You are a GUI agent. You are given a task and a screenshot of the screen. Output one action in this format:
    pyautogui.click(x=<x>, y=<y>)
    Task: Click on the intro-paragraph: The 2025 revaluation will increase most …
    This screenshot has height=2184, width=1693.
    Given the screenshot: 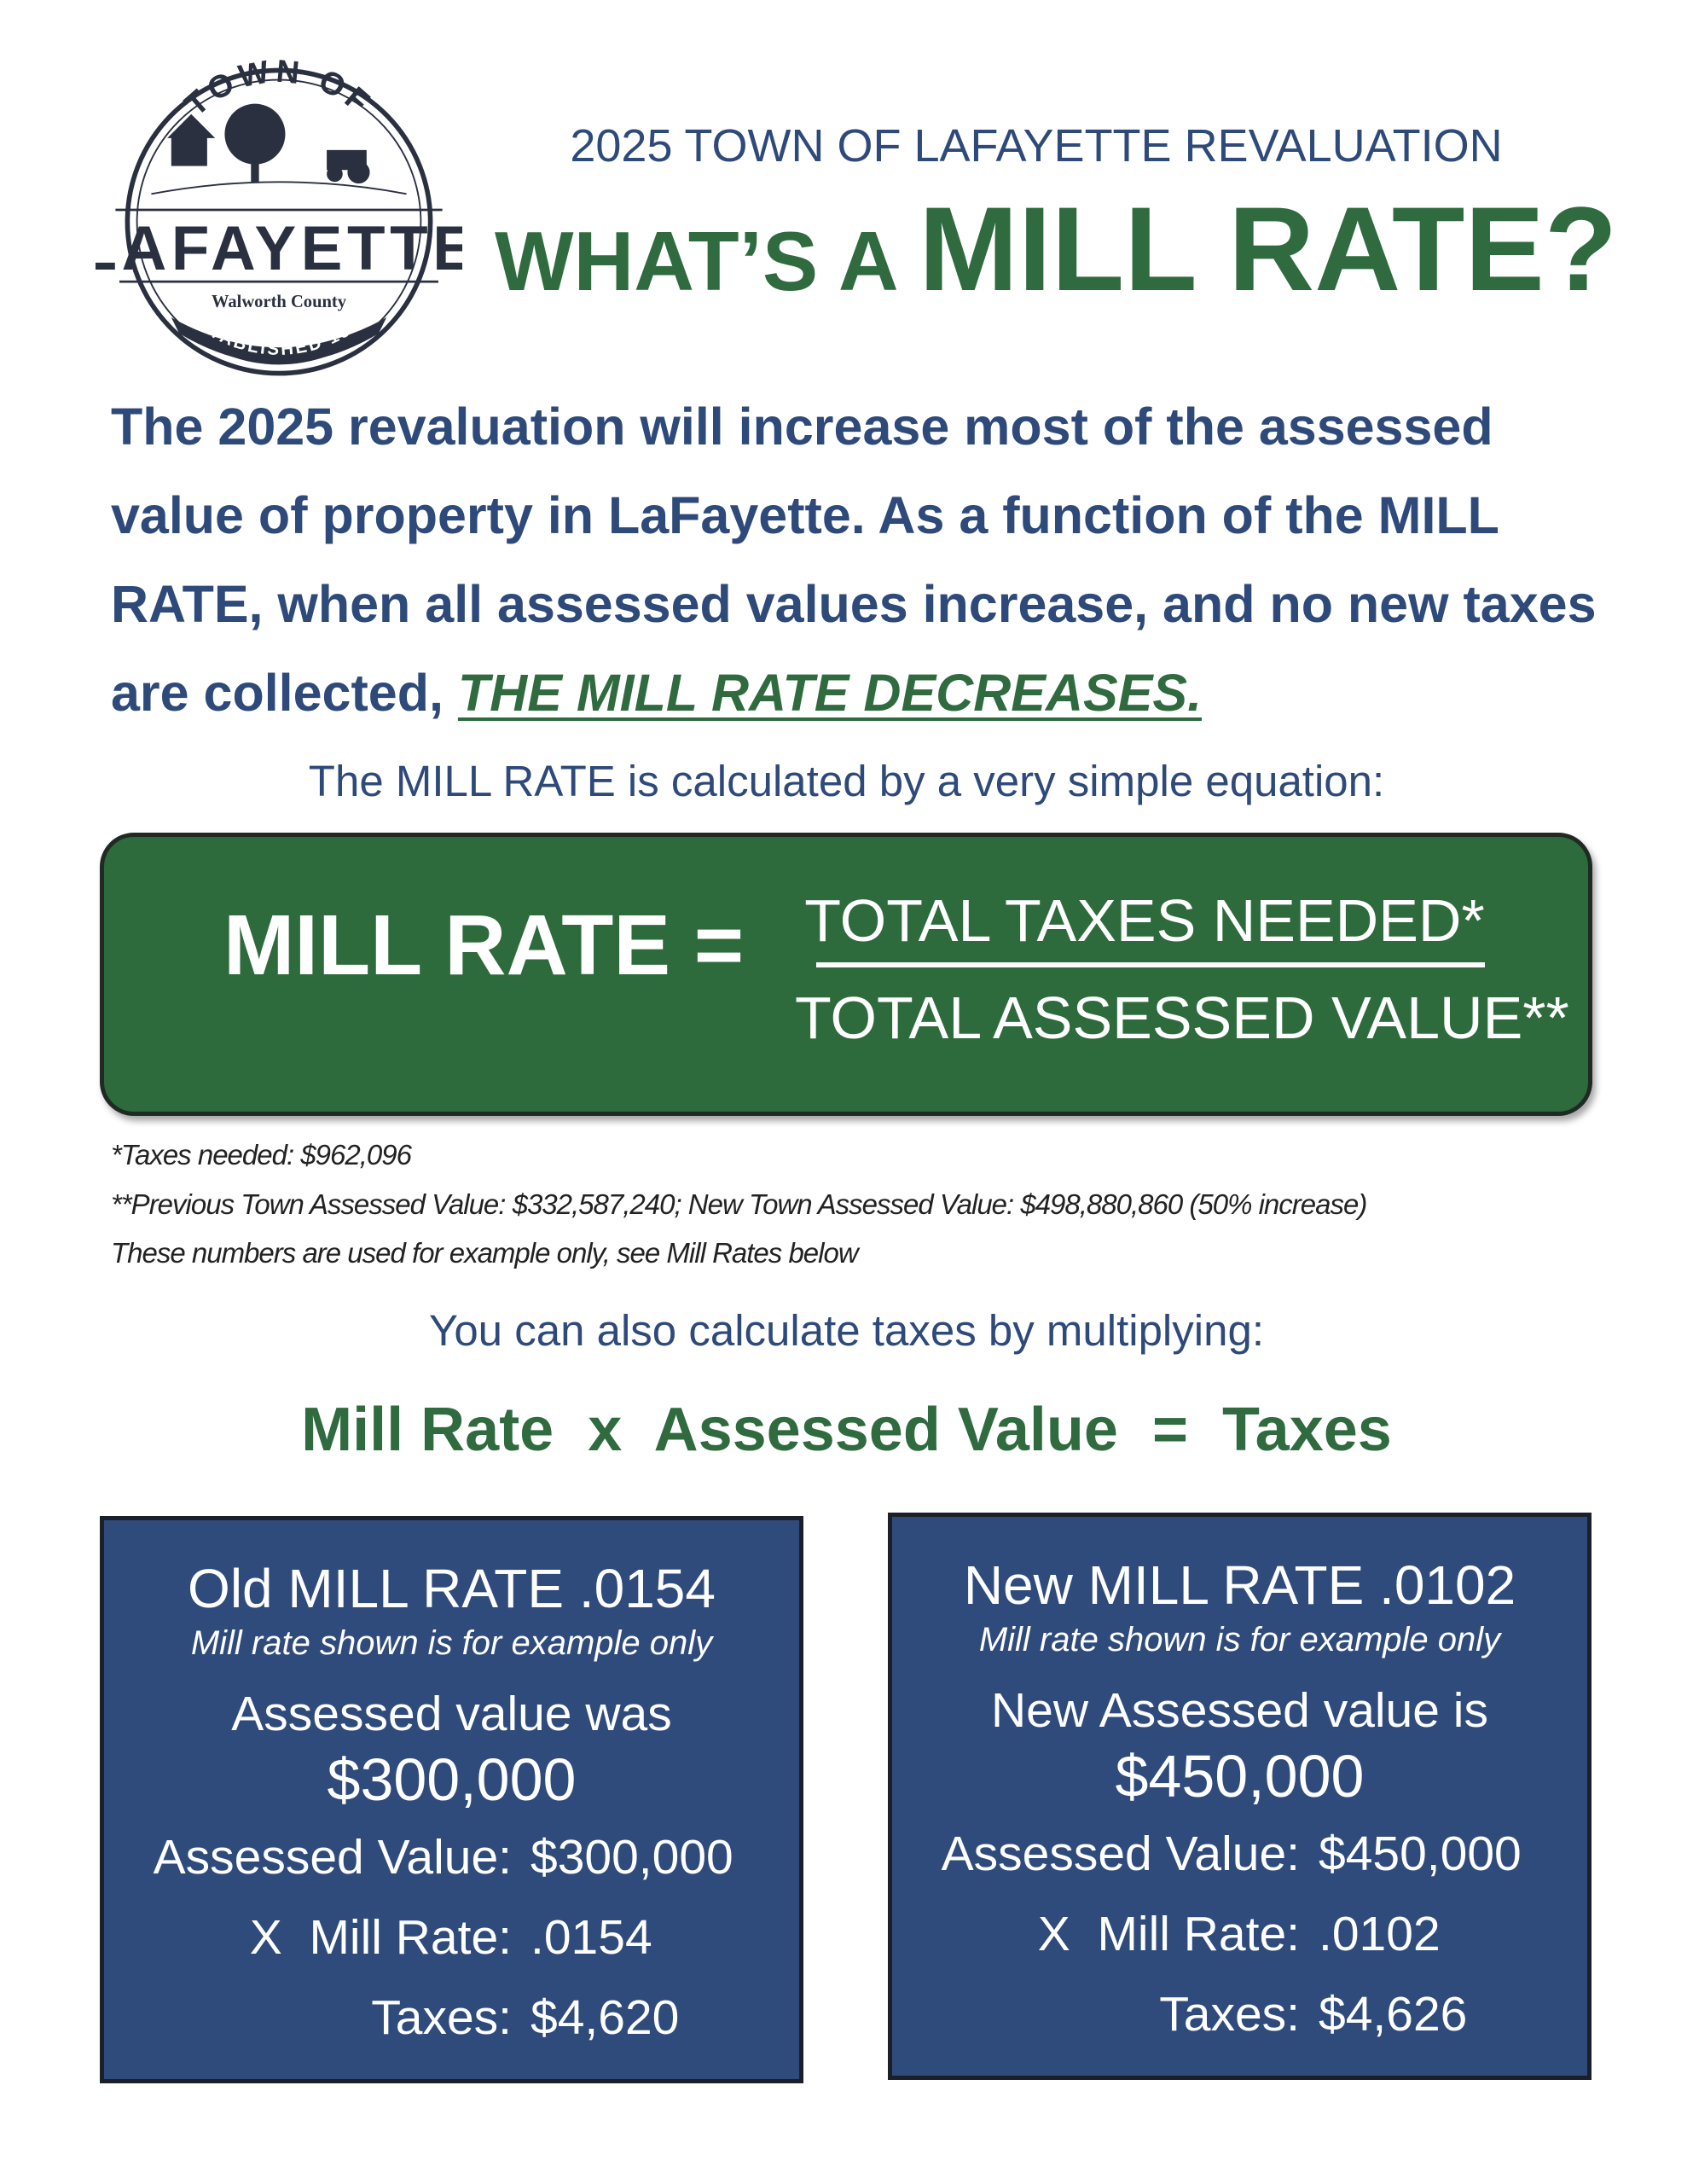 What is the action you would take?
    pyautogui.click(x=861, y=560)
    